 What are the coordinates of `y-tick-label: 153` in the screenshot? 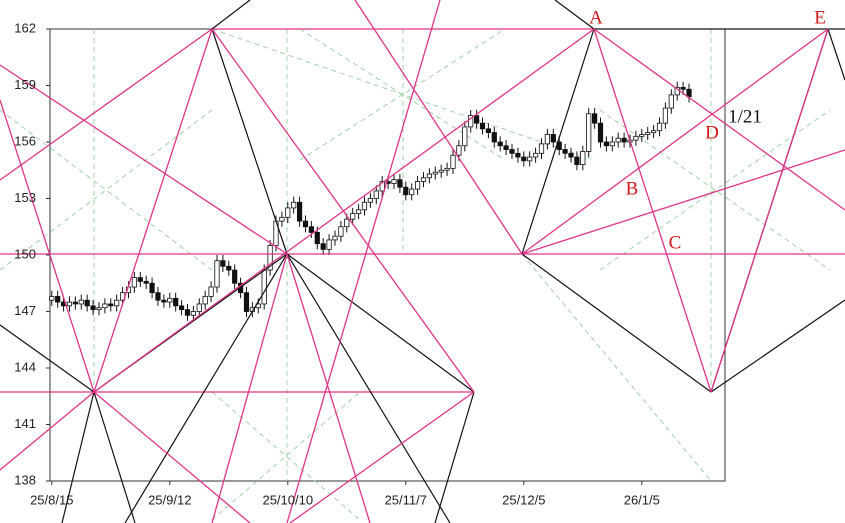 It's located at (25, 197).